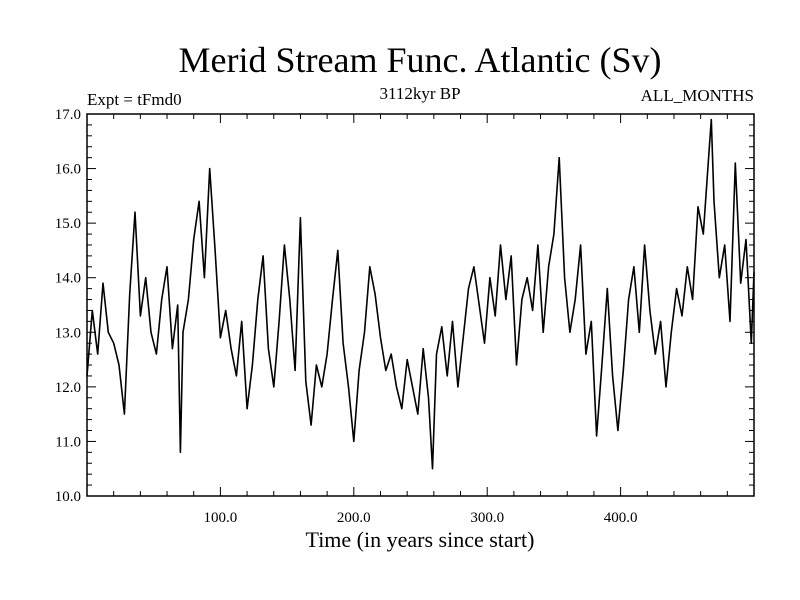  What do you see at coordinates (68, 442) in the screenshot?
I see `y-tick-label: 11.0` at bounding box center [68, 442].